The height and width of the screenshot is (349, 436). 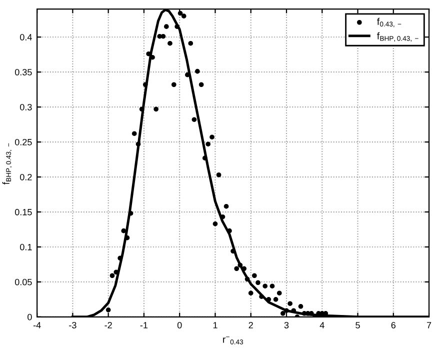 I want to click on y-tick-label: 0.15, so click(x=23, y=212).